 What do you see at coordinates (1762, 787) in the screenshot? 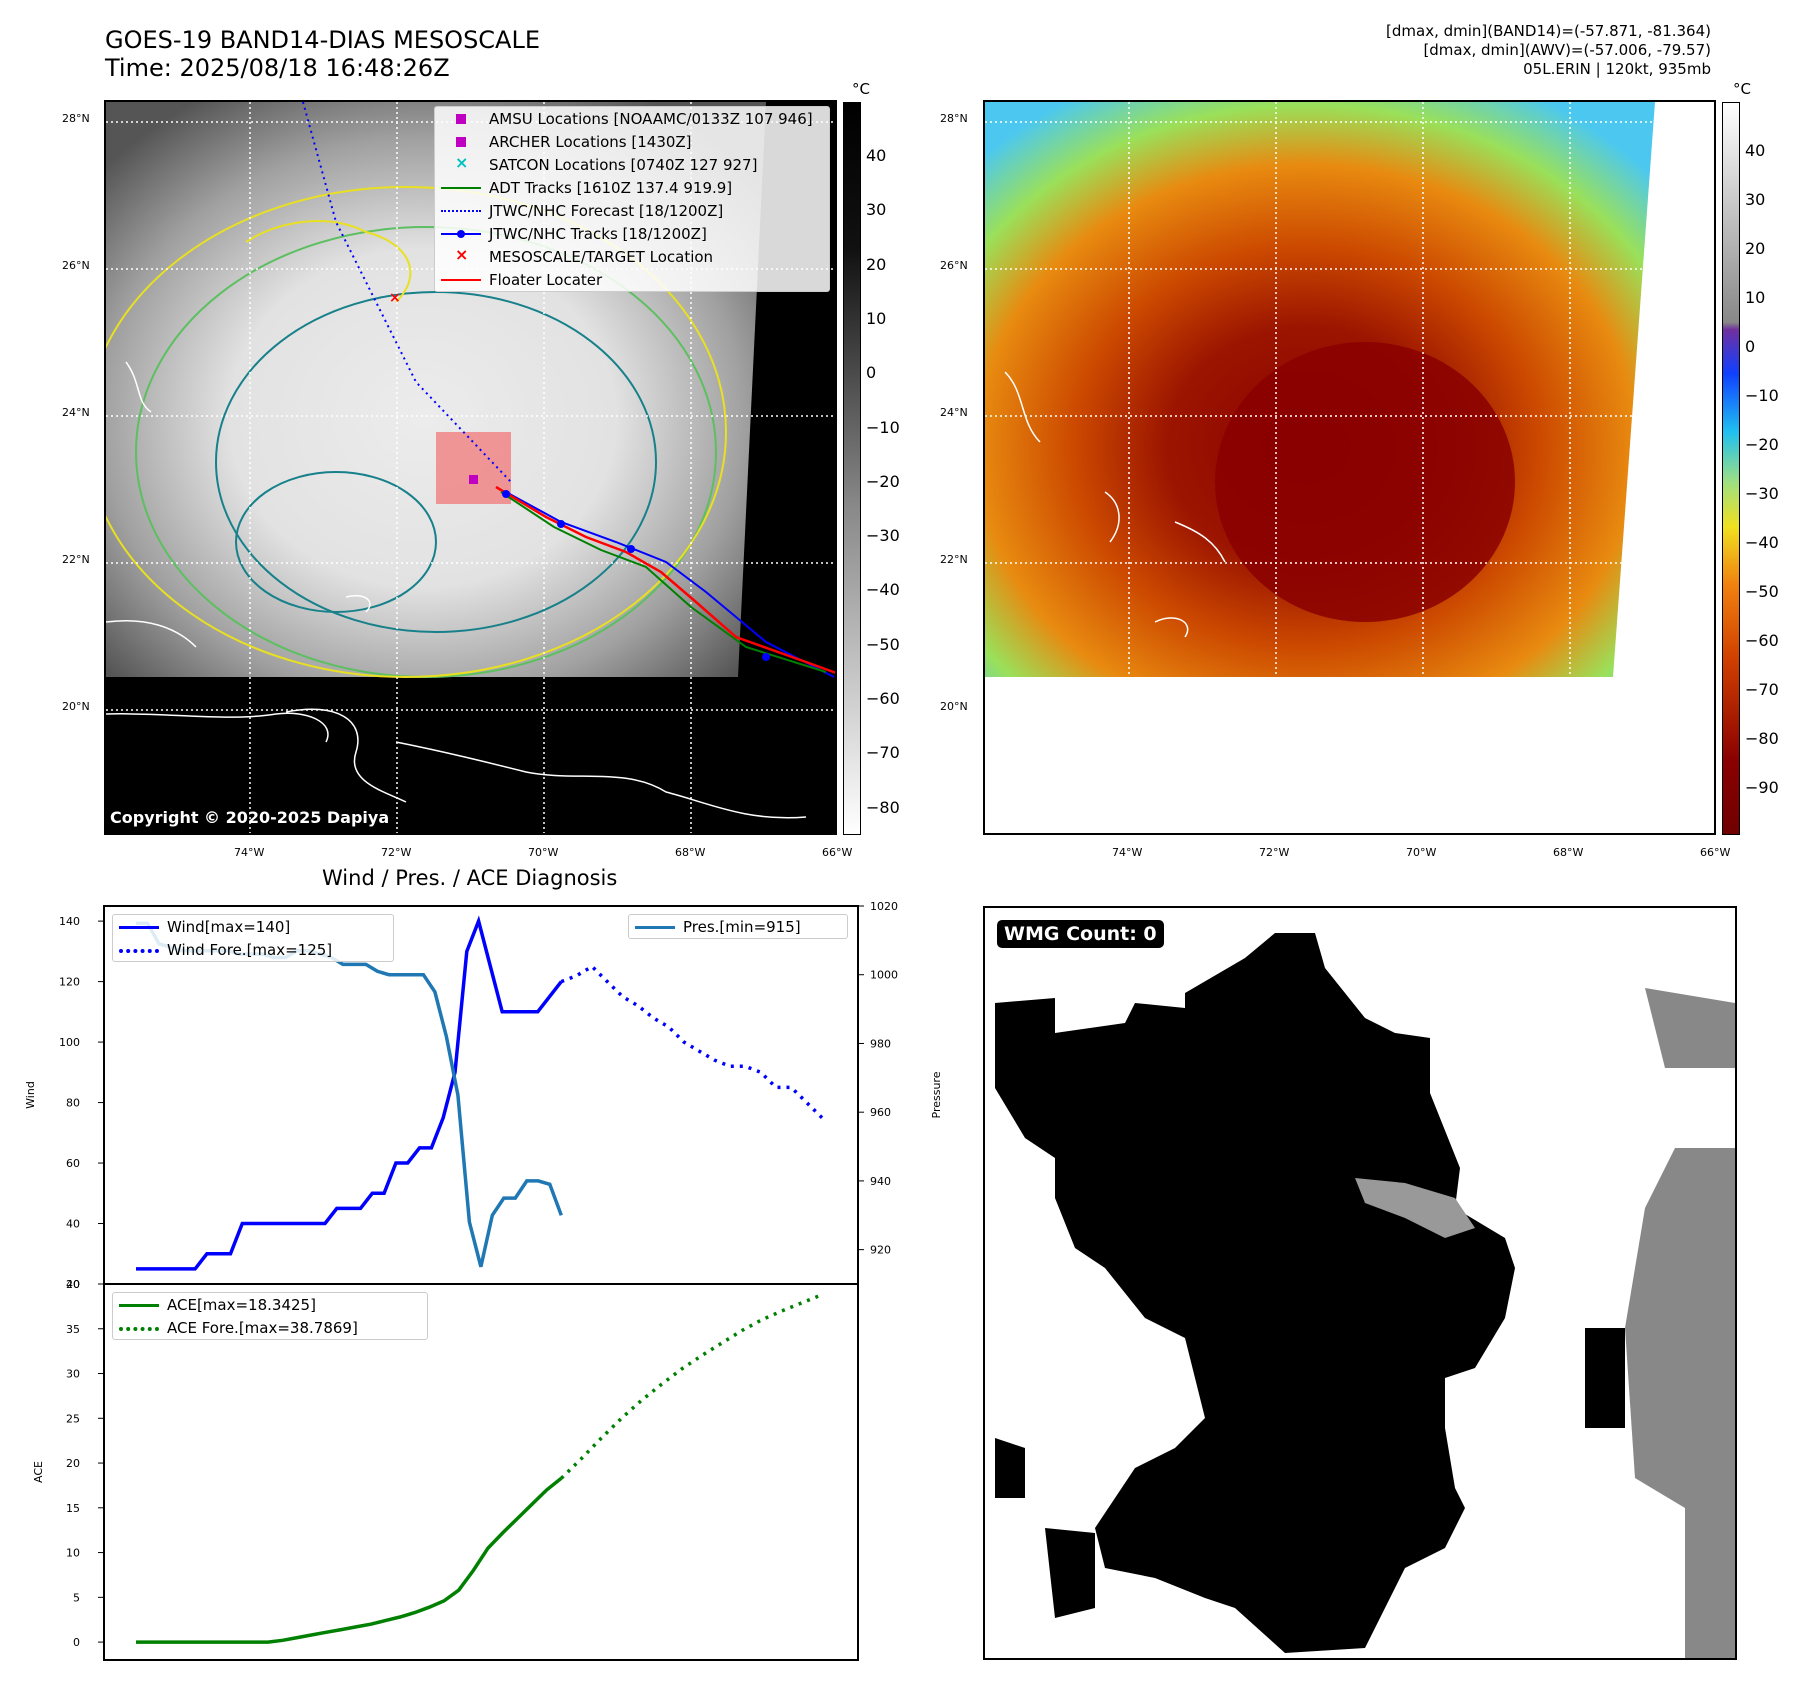
I see `colorbar-tick-label: −90` at bounding box center [1762, 787].